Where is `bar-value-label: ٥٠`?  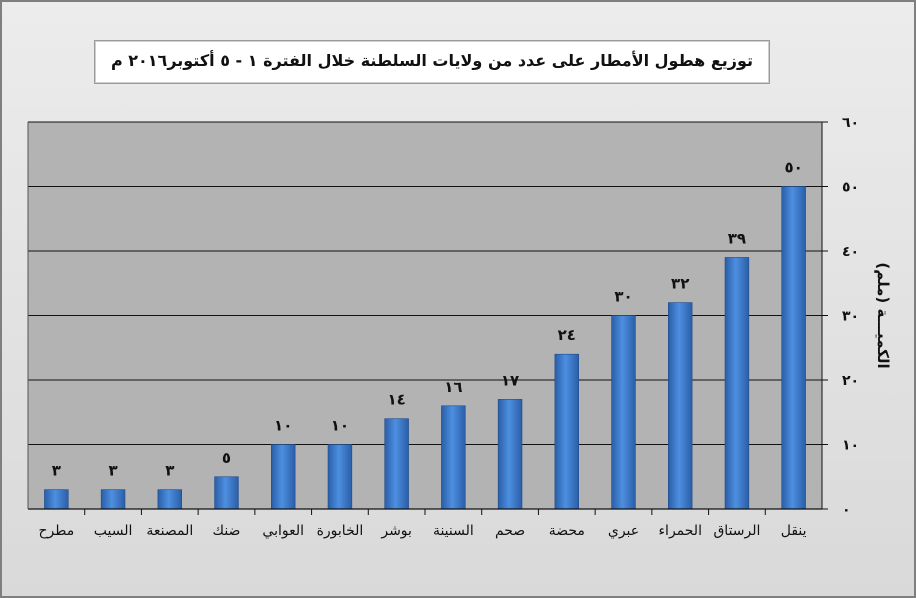
bar-value-label: ٥٠ is located at coordinates (793, 168).